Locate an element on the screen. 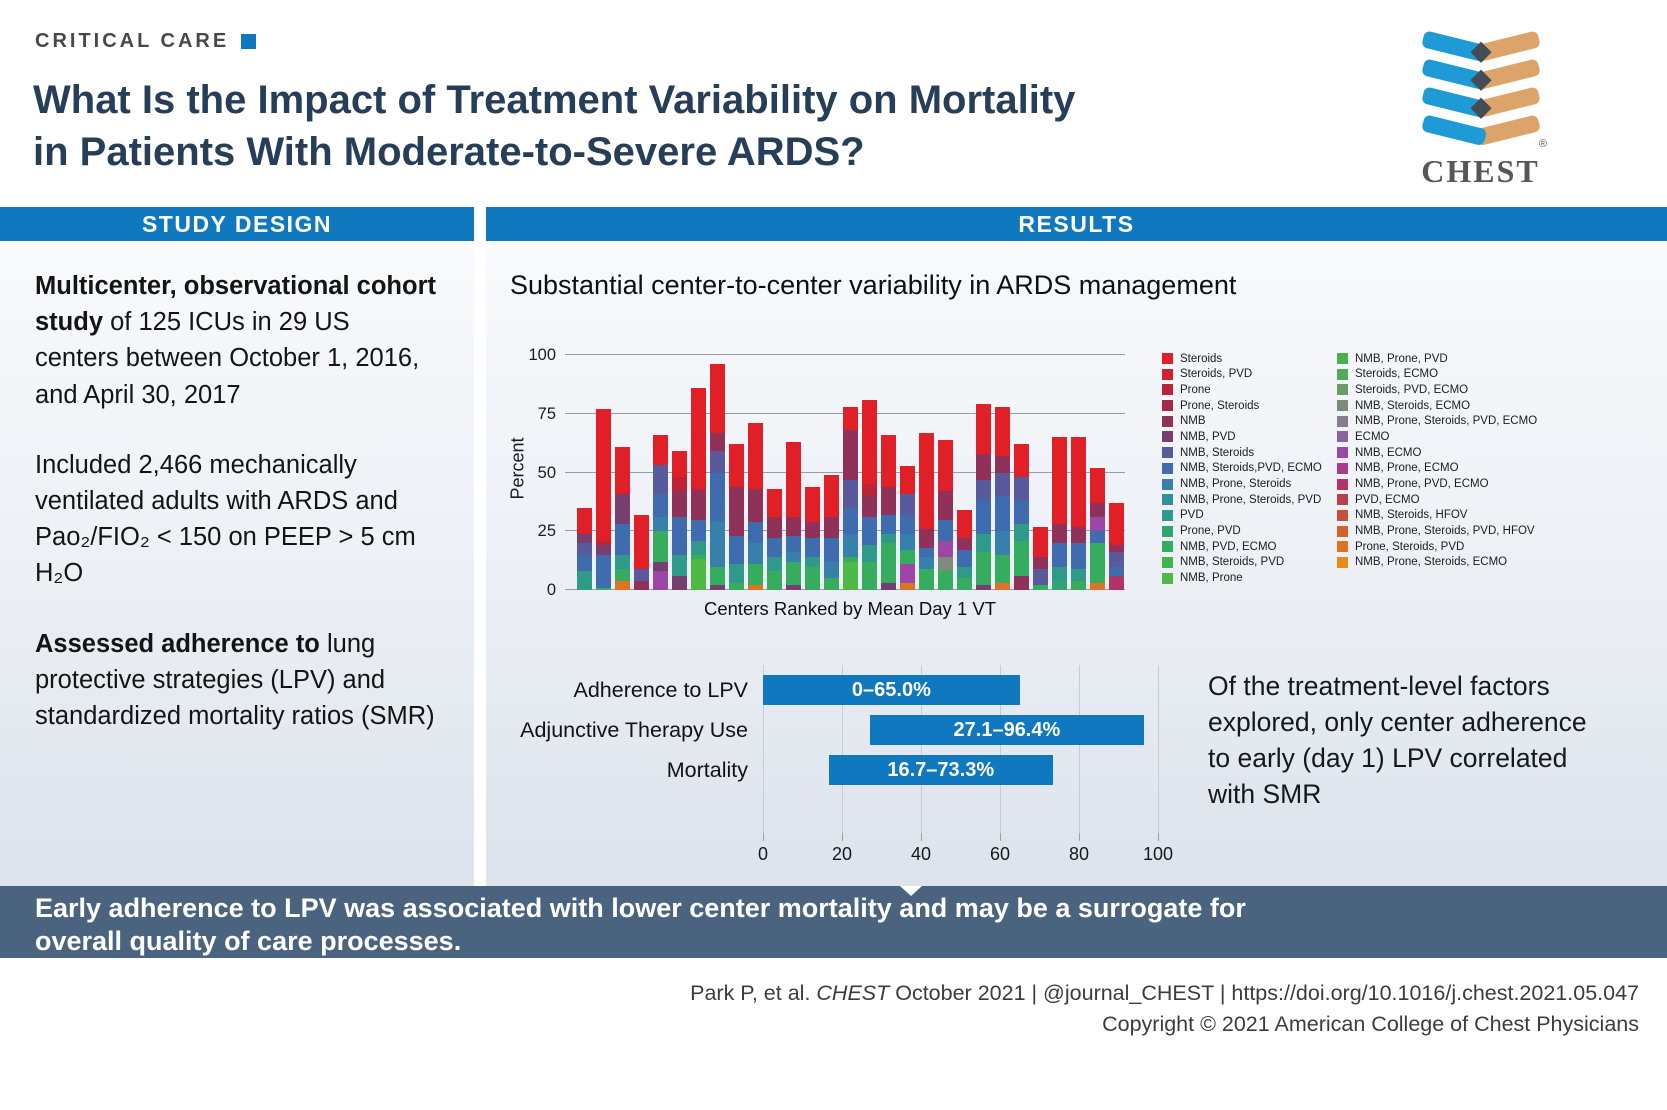 The image size is (1667, 1110). y-tick-25: 25 is located at coordinates (546, 531).